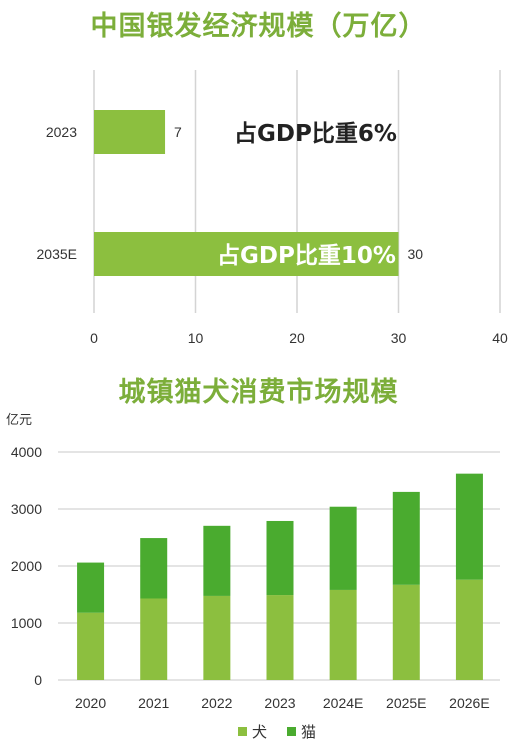  Describe the element at coordinates (406, 538) in the screenshot. I see `bar-猫-2025E` at that location.